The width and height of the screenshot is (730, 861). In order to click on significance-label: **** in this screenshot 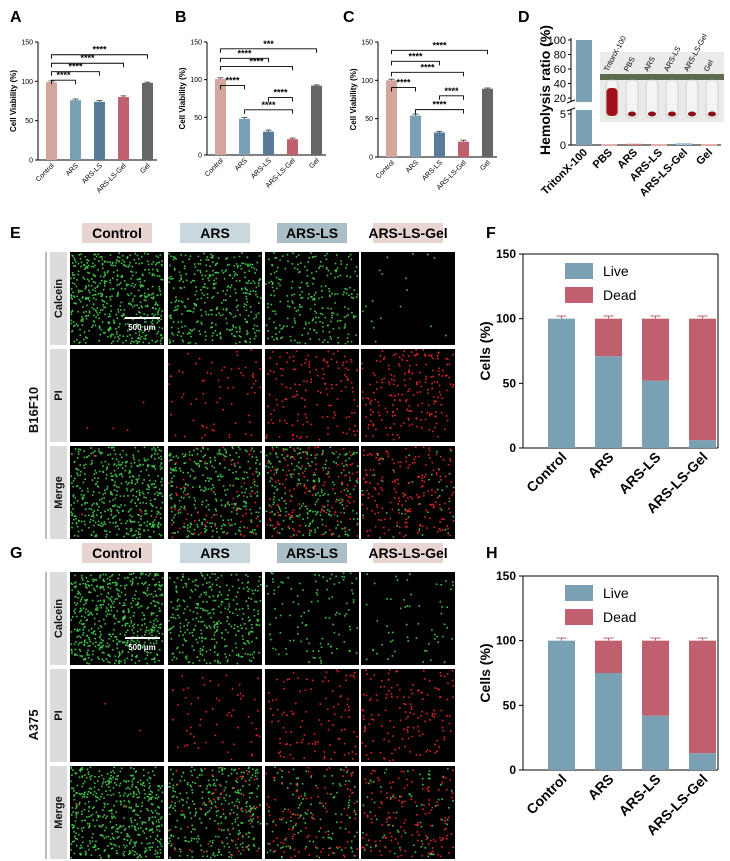, I will do `click(280, 93)`.